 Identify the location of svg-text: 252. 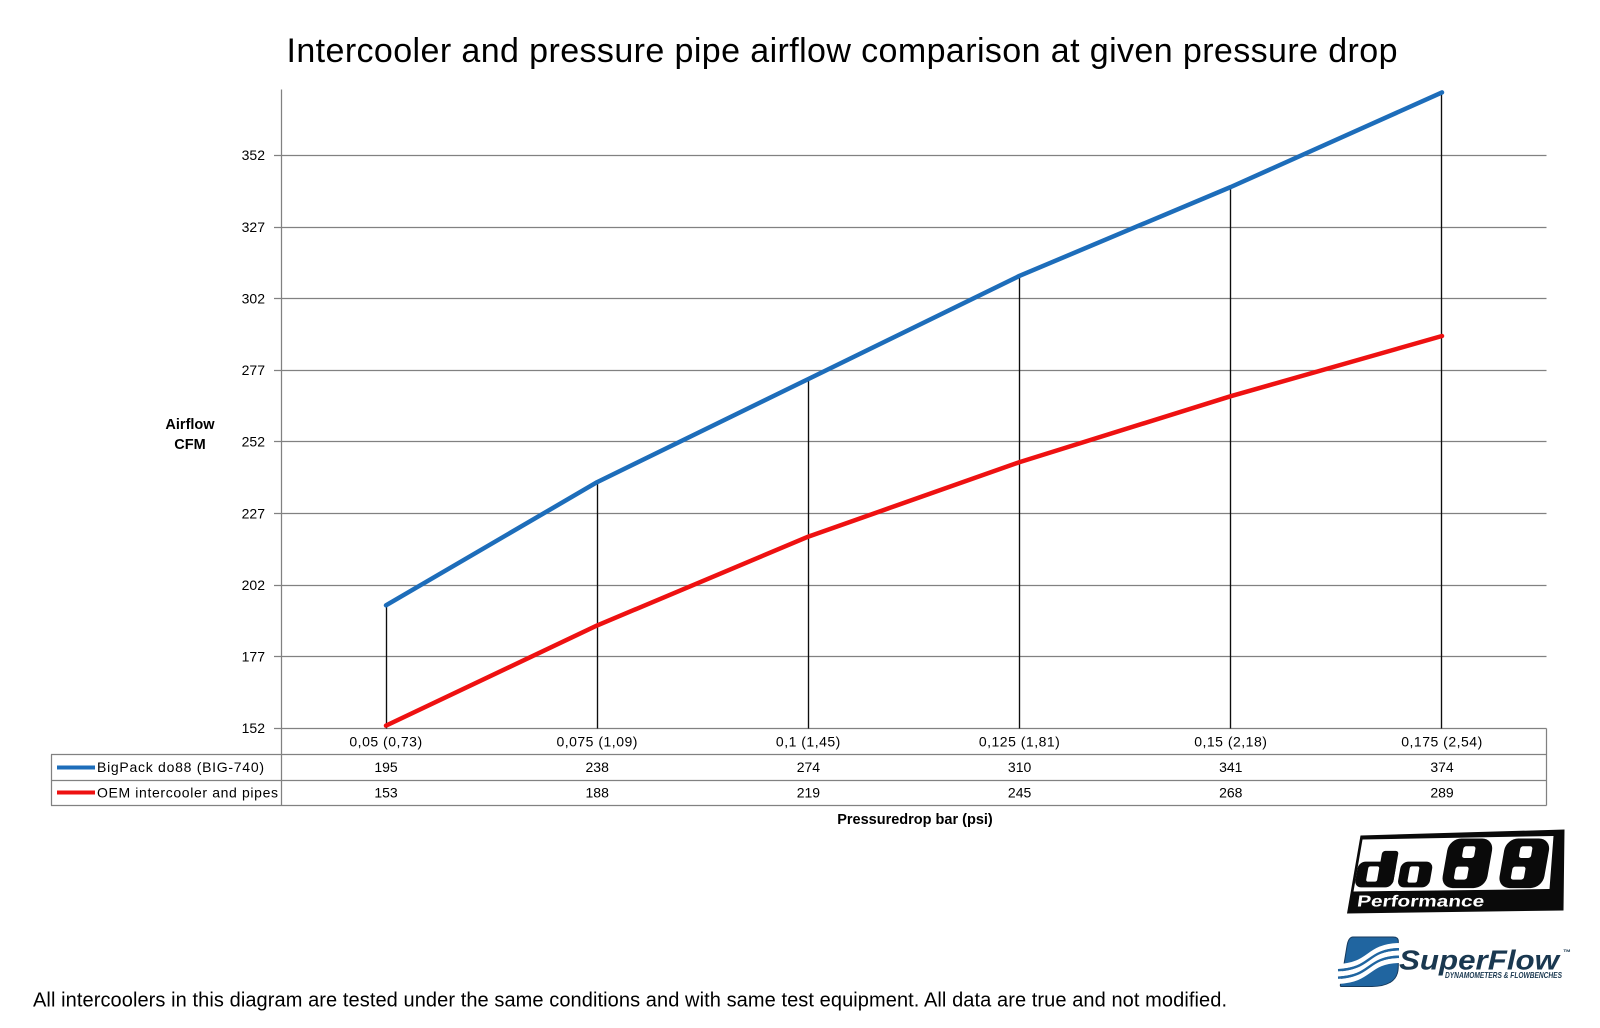
(254, 442).